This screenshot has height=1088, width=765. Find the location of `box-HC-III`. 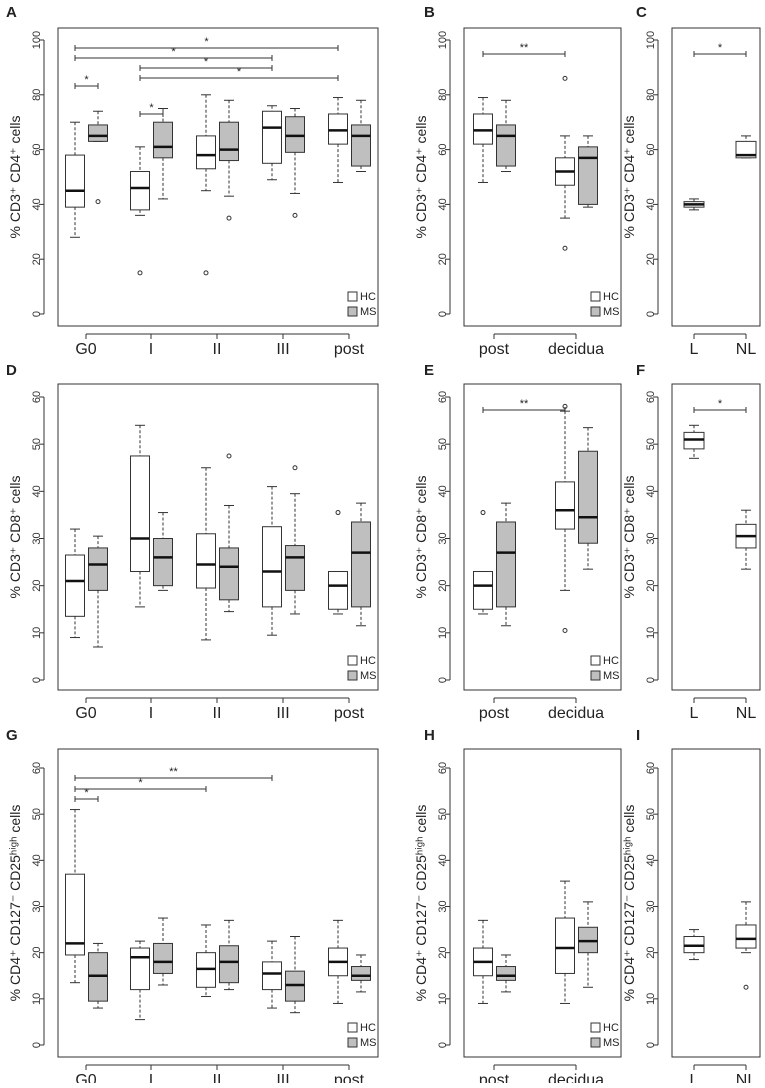

box-HC-III is located at coordinates (272, 974).